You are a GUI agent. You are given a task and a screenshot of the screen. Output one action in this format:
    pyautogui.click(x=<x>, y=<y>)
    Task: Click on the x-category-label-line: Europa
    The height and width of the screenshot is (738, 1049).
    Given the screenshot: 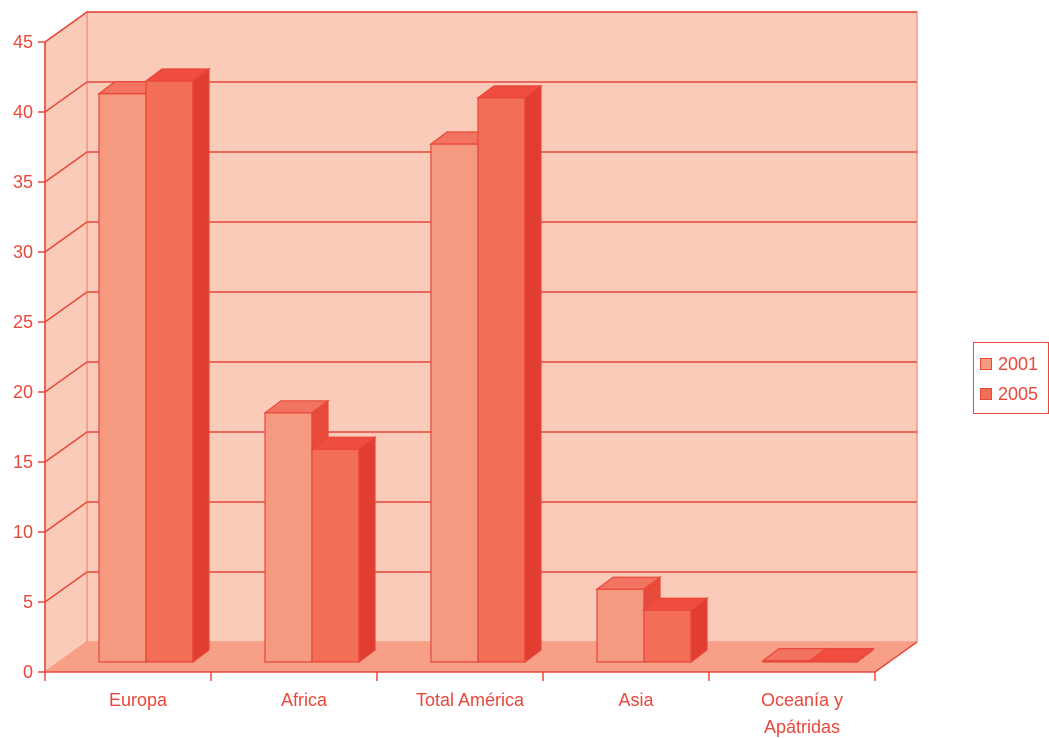 What is the action you would take?
    pyautogui.click(x=138, y=700)
    